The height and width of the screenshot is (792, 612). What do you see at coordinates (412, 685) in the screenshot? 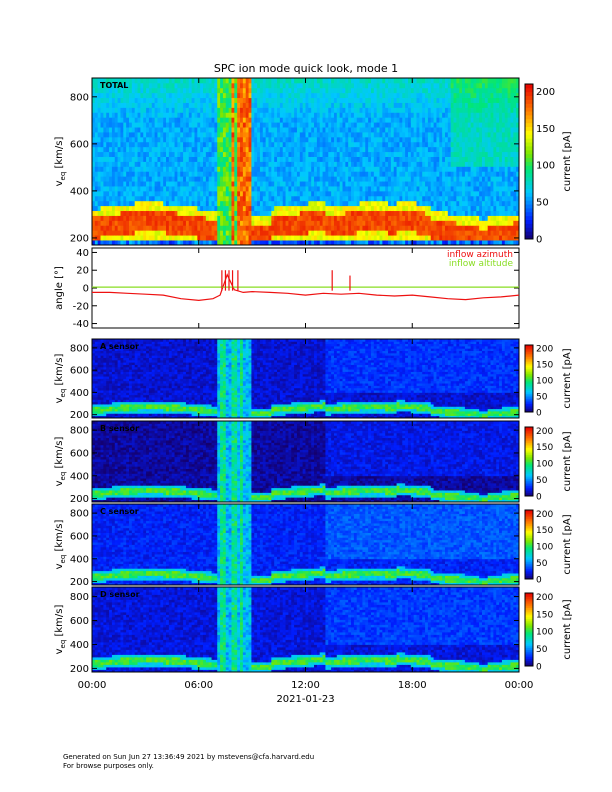
I see `x-tick-label: 18:00` at bounding box center [412, 685].